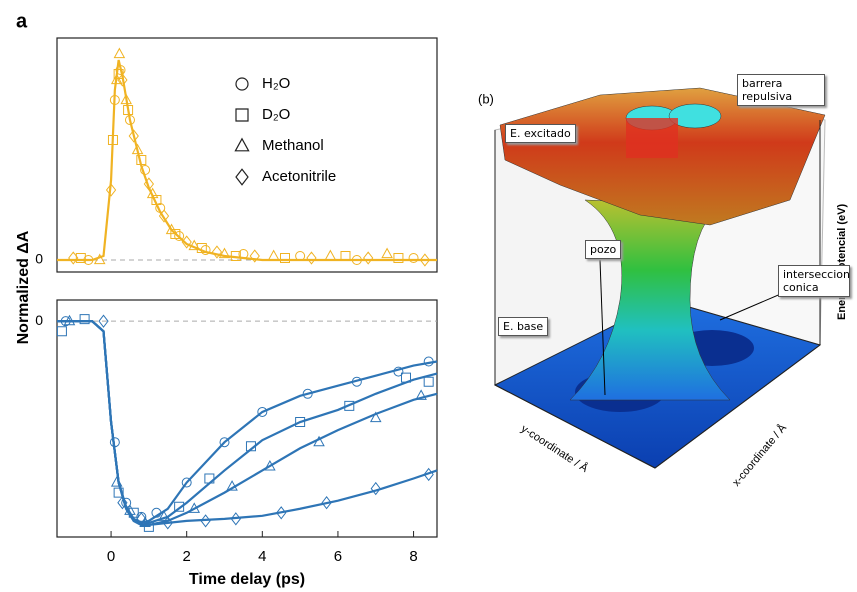 Image resolution: width=857 pixels, height=592 pixels. Describe the element at coordinates (187, 556) in the screenshot. I see `x-tick-label: 2` at that location.